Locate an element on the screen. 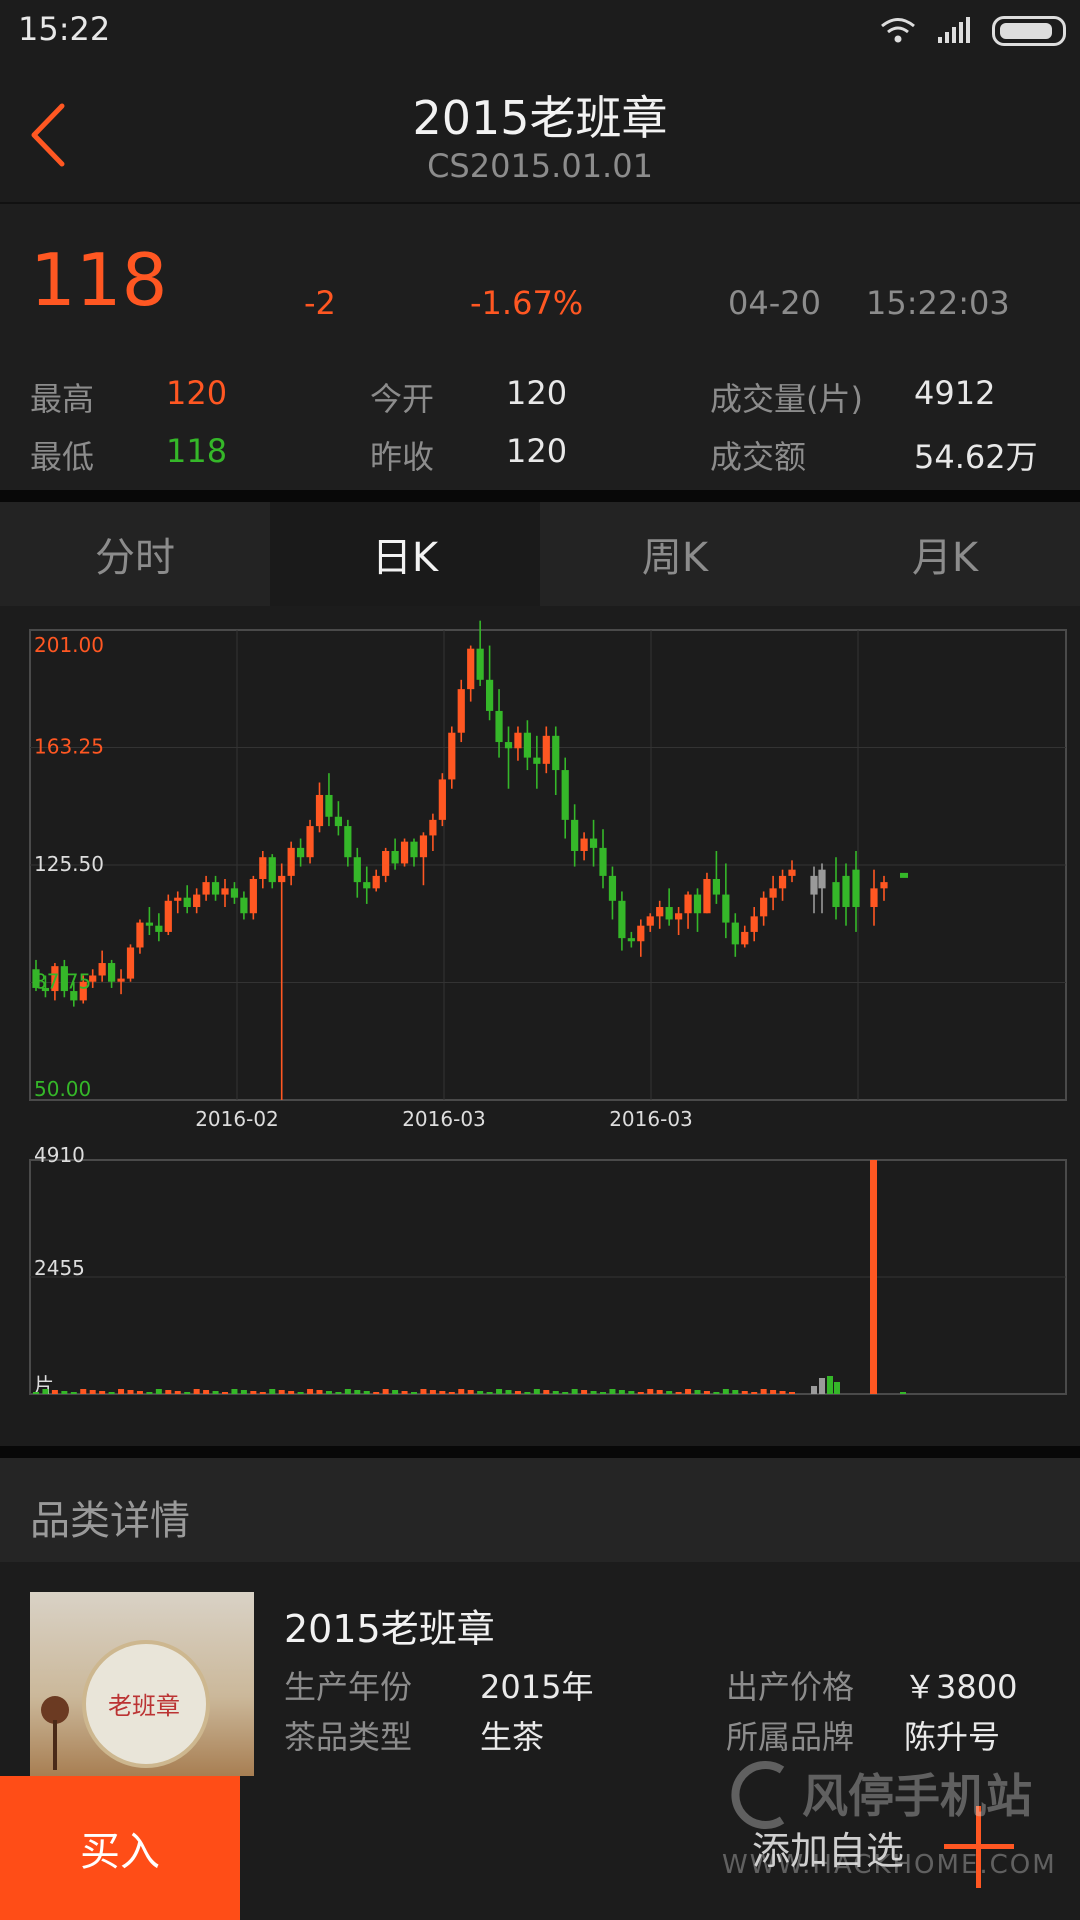  tea-cake-graphic: 老班章 is located at coordinates (146, 1704).